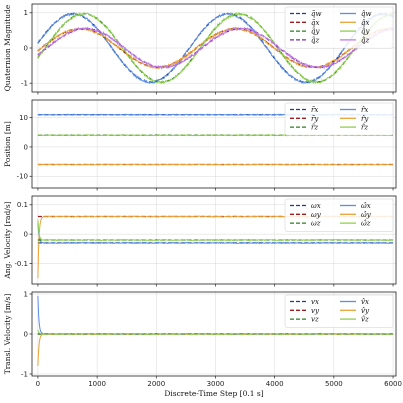 The image size is (403, 403). What do you see at coordinates (7, 47) in the screenshot?
I see `y-axis-label: Quaternion Magnitude` at bounding box center [7, 47].